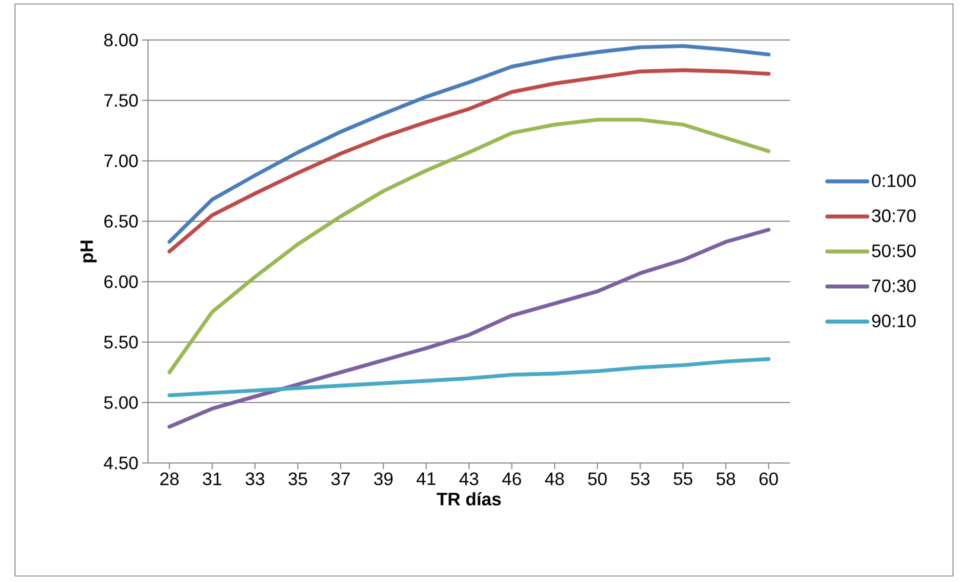 This screenshot has height=582, width=960. What do you see at coordinates (512, 479) in the screenshot?
I see `x-tick-label: 46` at bounding box center [512, 479].